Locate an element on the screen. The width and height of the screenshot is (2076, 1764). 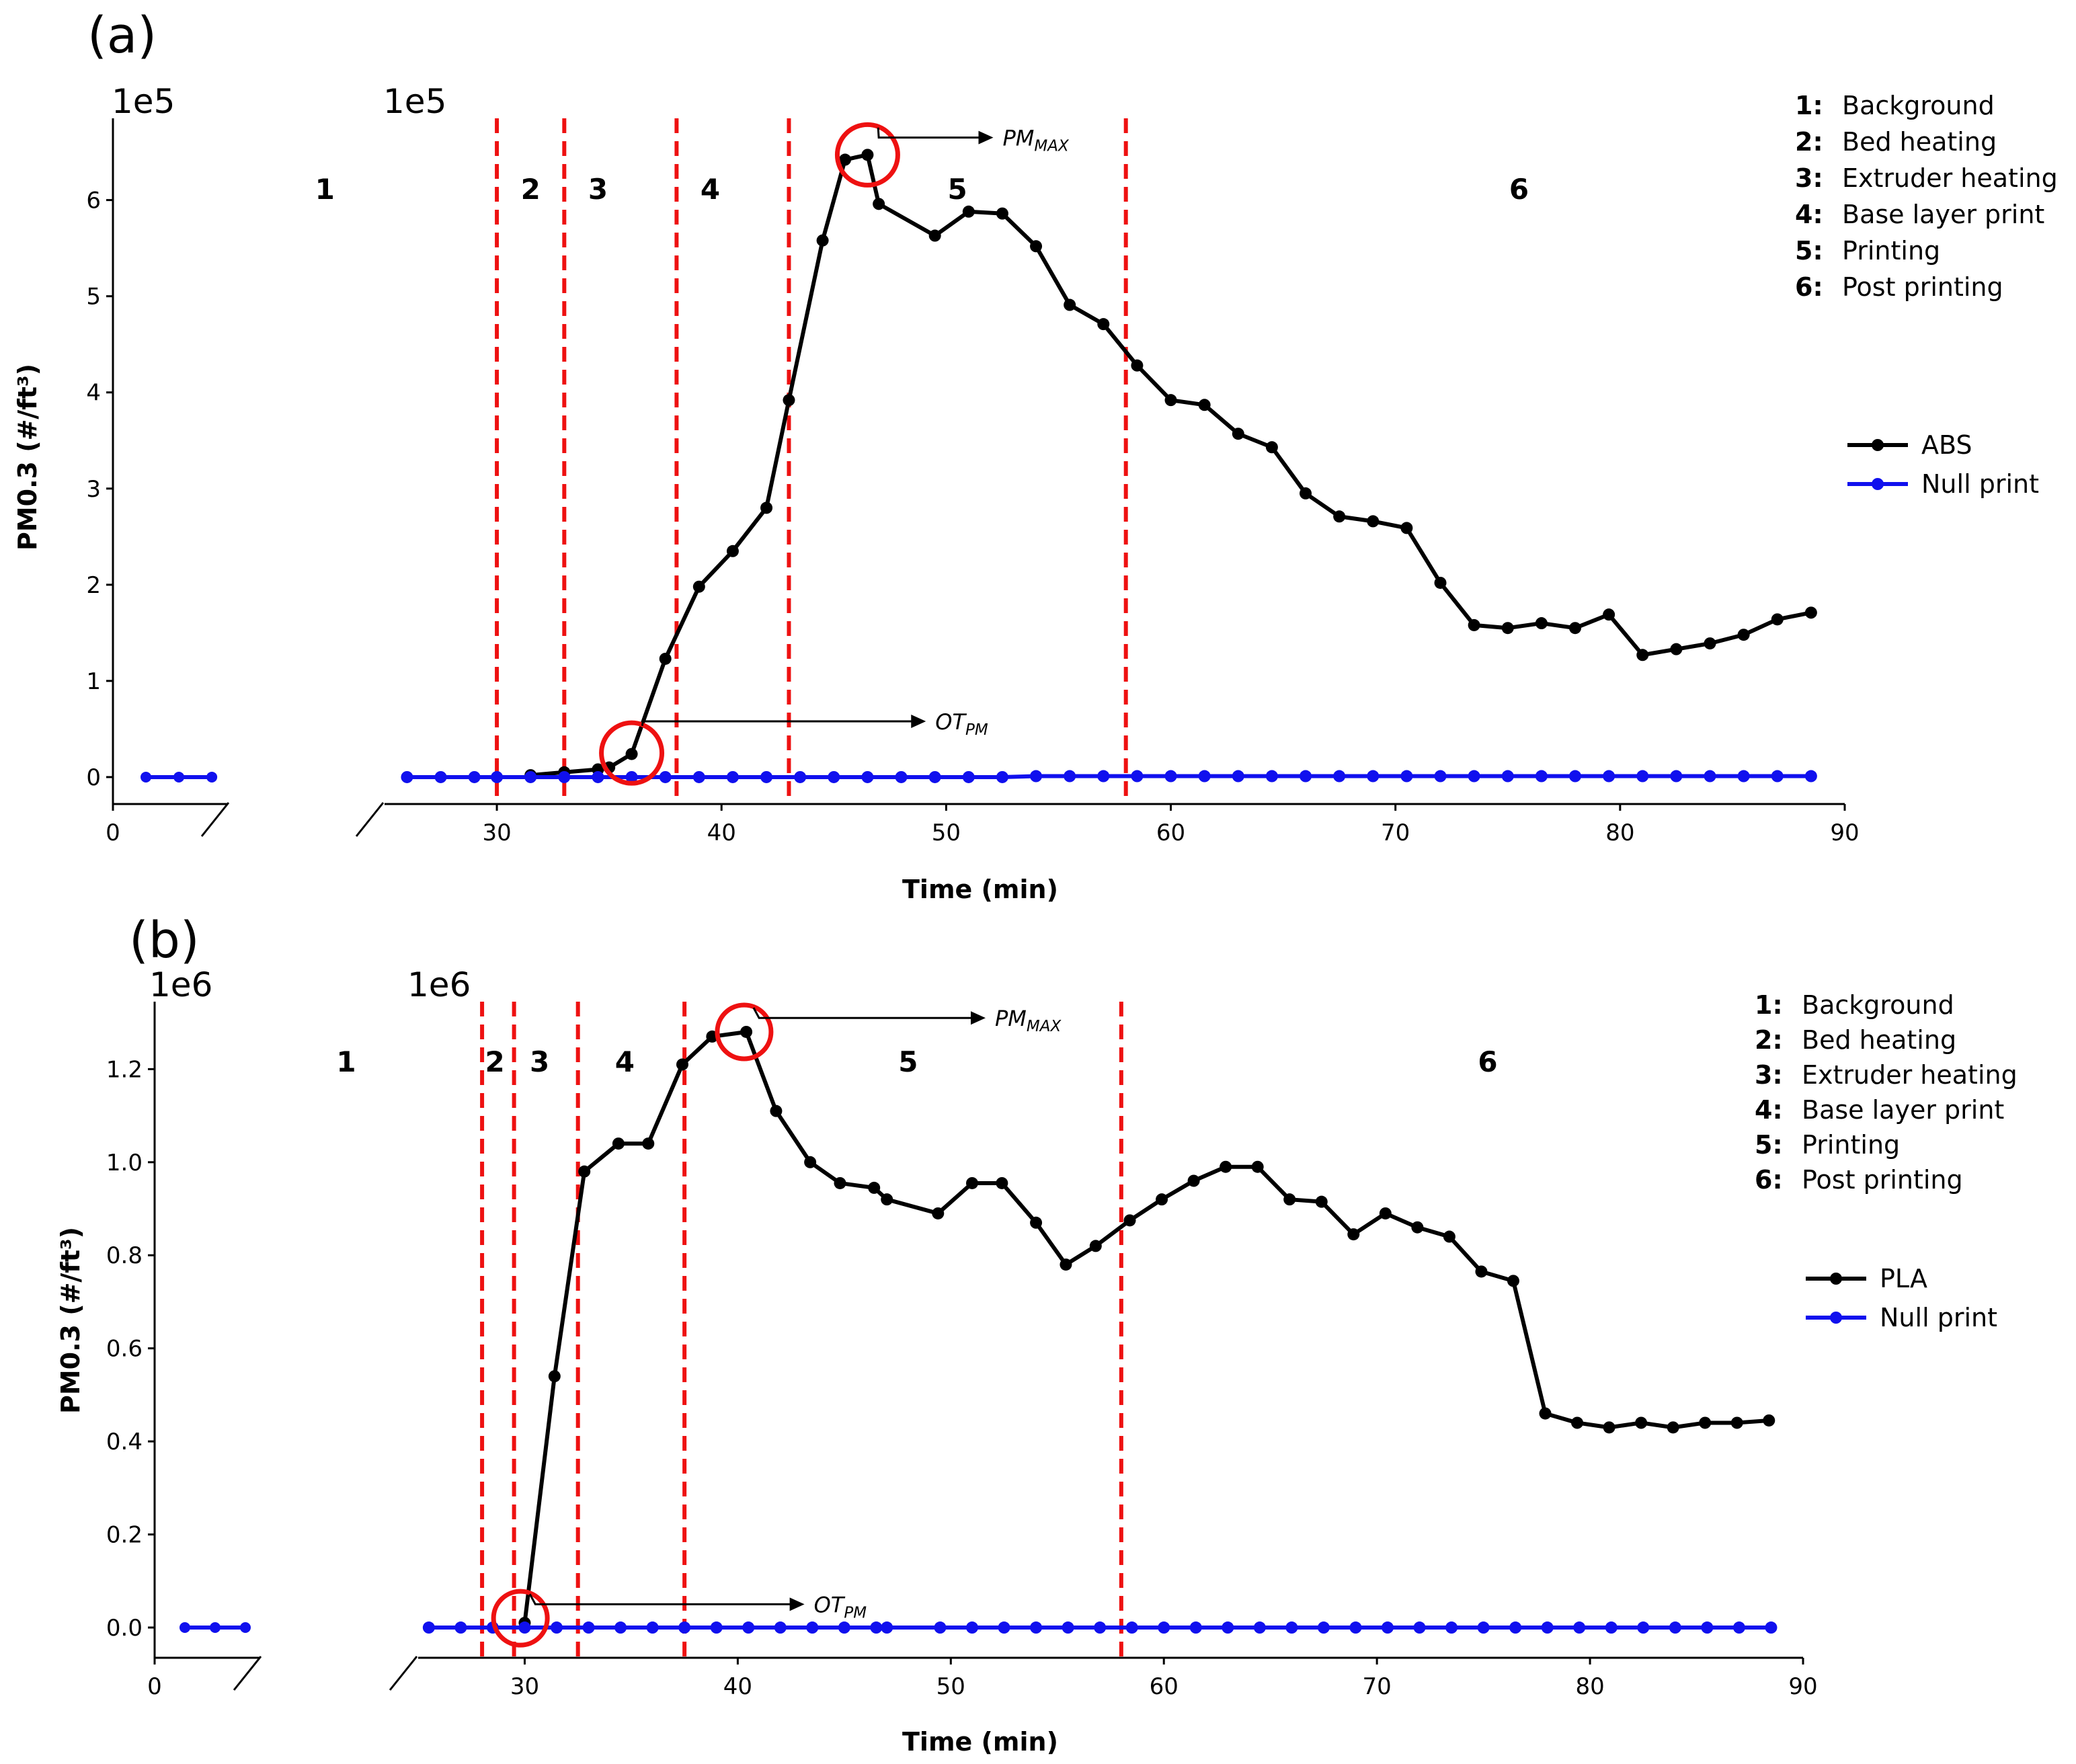
y-multiplier-left: 1e6 is located at coordinates (180, 984).